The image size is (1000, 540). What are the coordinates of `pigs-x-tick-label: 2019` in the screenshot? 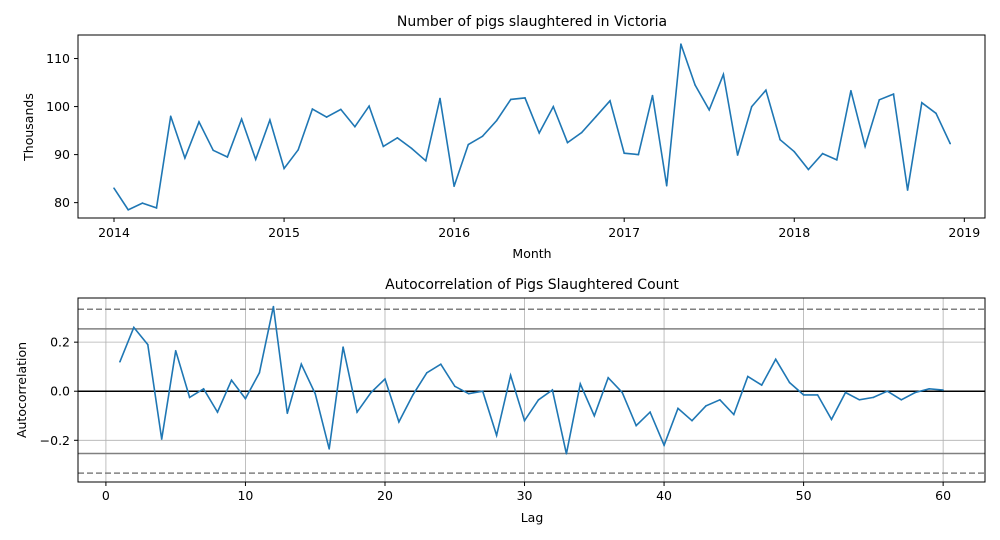 It's located at (964, 232).